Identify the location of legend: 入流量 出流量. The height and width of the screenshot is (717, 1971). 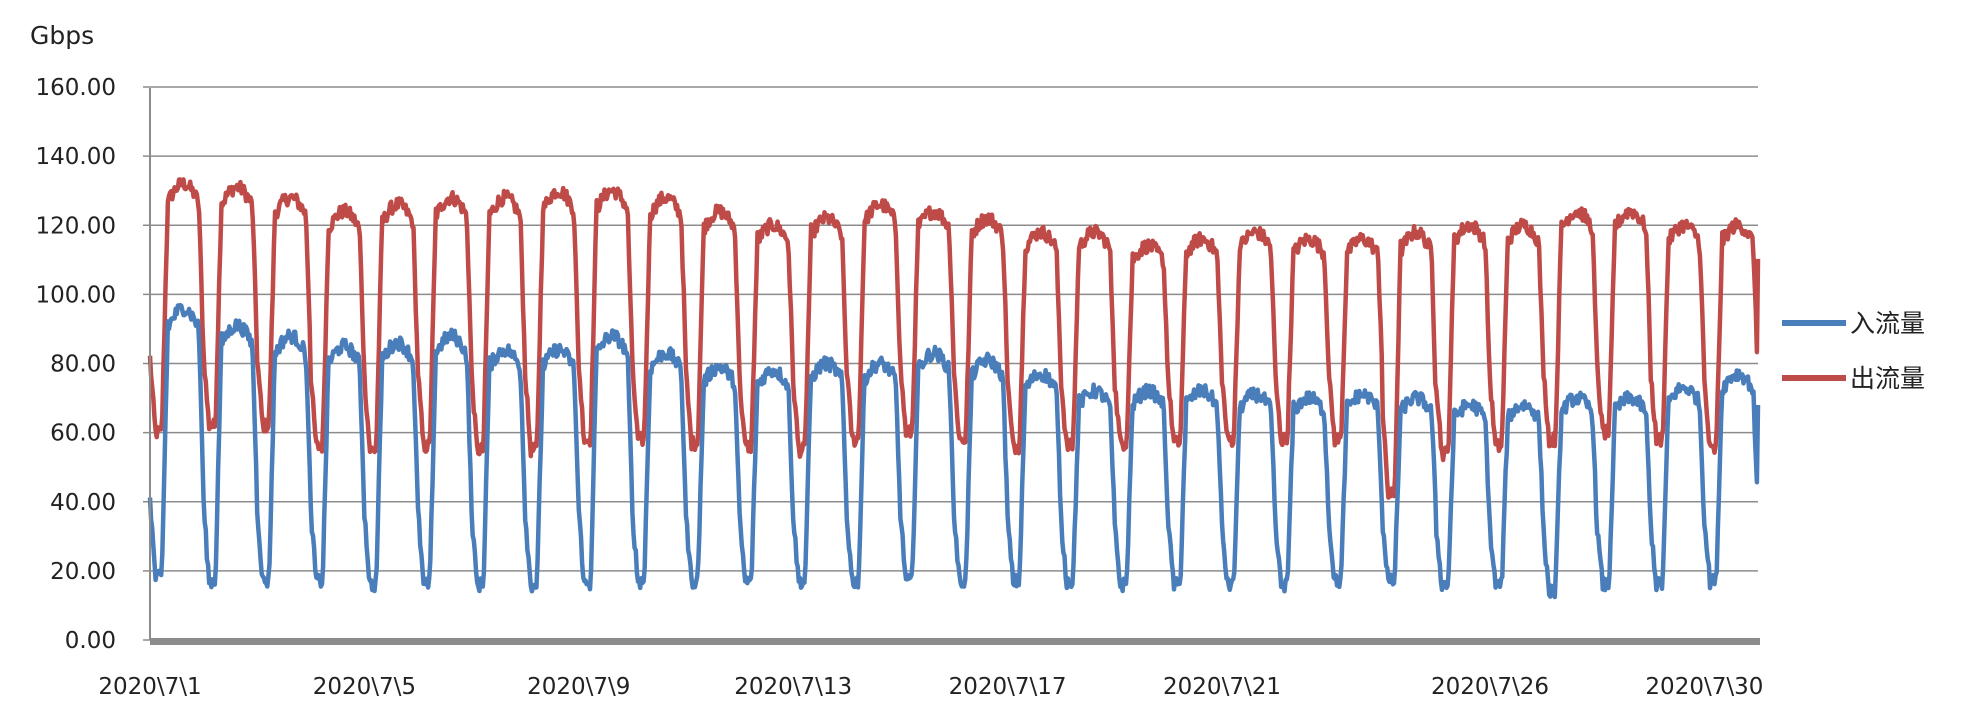
(1853, 351).